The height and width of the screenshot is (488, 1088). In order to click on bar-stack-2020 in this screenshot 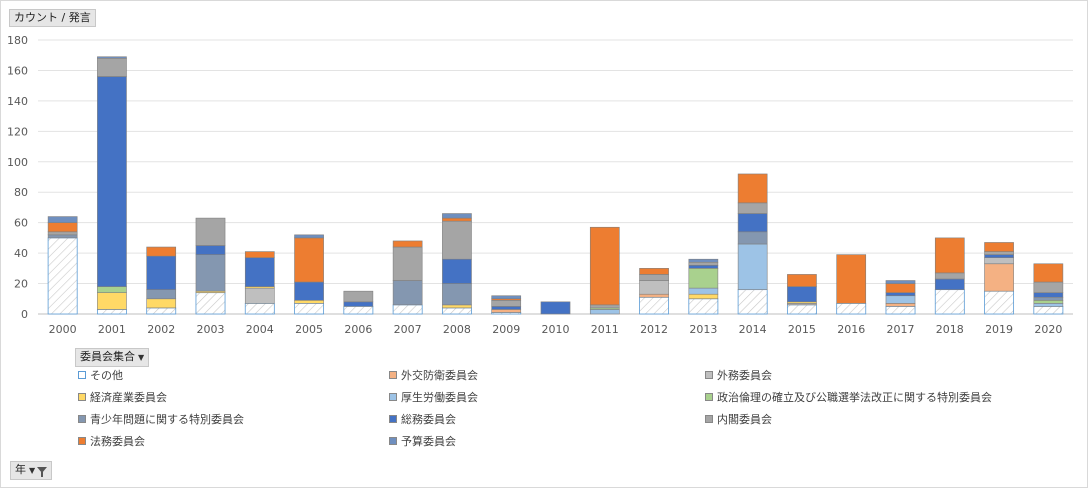, I will do `click(1048, 289)`.